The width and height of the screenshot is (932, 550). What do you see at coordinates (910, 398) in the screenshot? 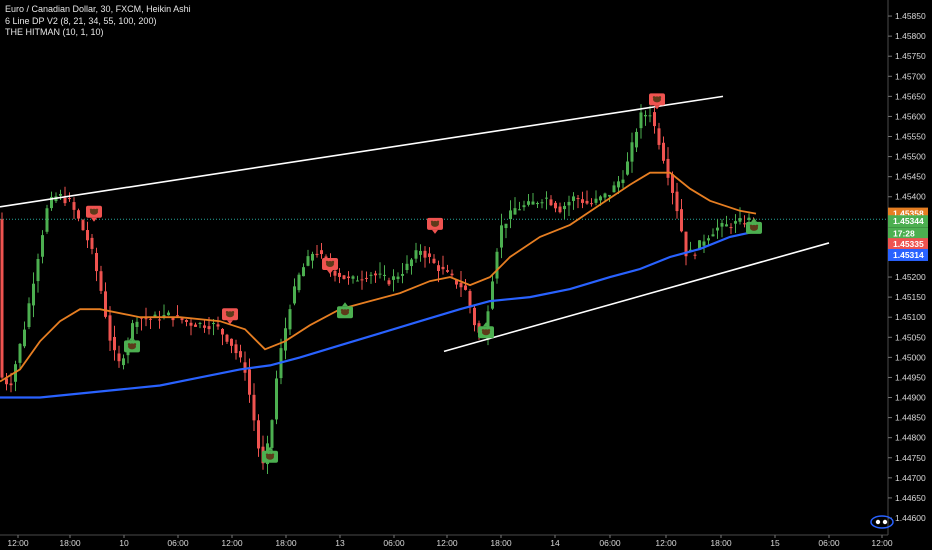
I see `price-tick-label: 1.44900` at bounding box center [910, 398].